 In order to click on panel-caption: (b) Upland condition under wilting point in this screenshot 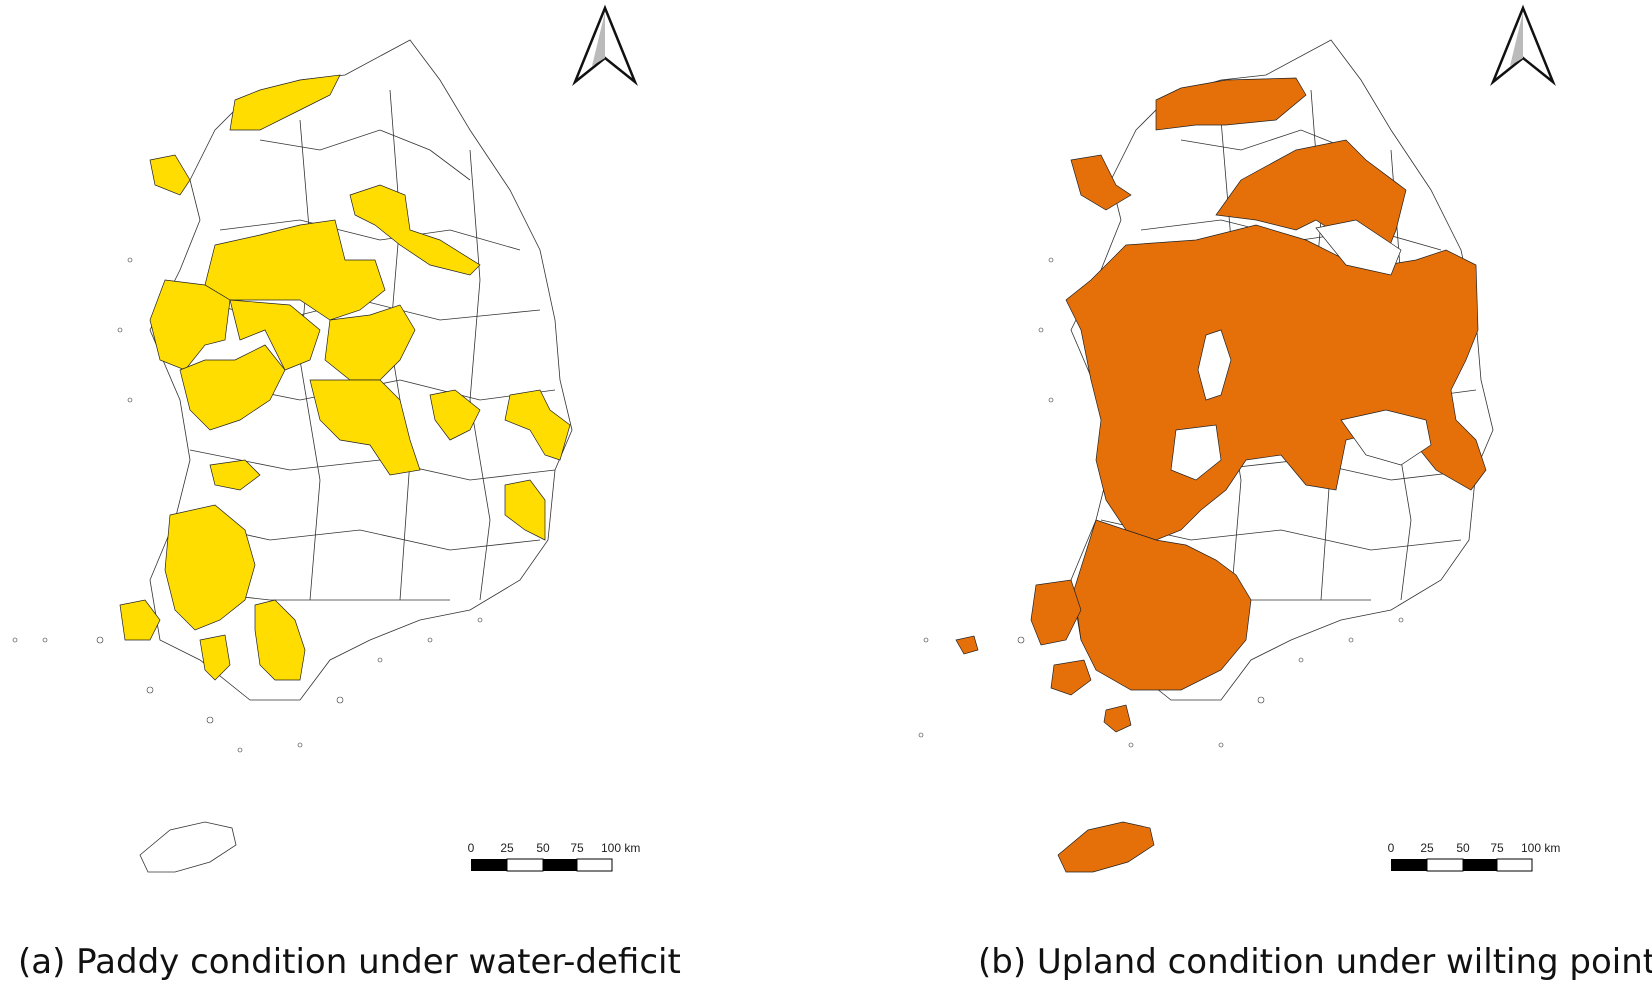, I will do `click(1315, 962)`.